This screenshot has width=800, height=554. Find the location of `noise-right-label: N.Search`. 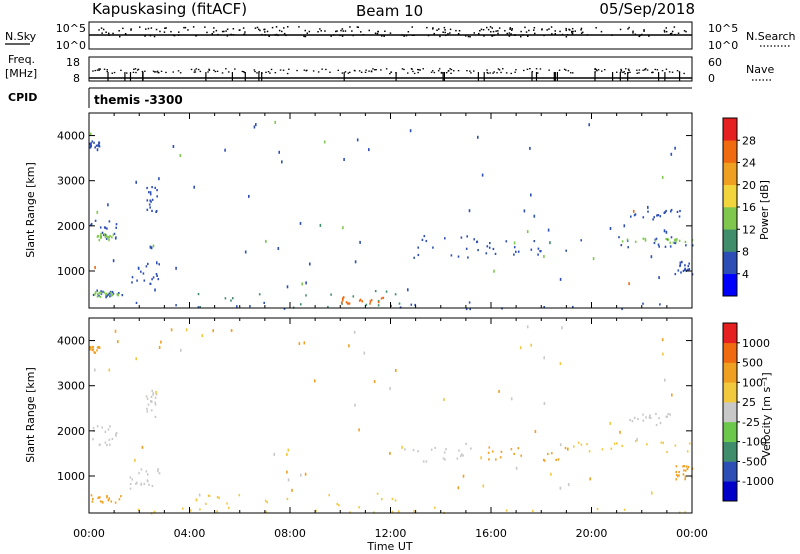

noise-right-label: N.Search is located at coordinates (771, 36).